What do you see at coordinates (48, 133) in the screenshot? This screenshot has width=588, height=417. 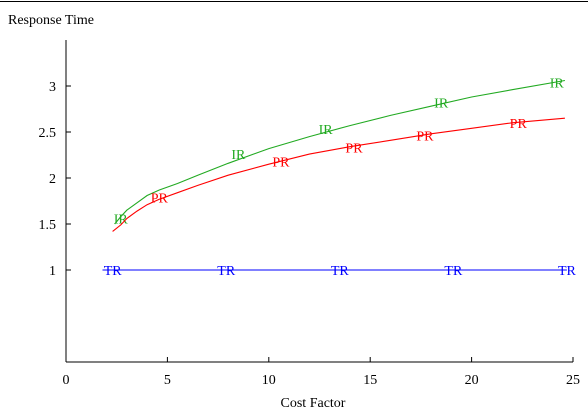 I see `y-tick-label: 2.5` at bounding box center [48, 133].